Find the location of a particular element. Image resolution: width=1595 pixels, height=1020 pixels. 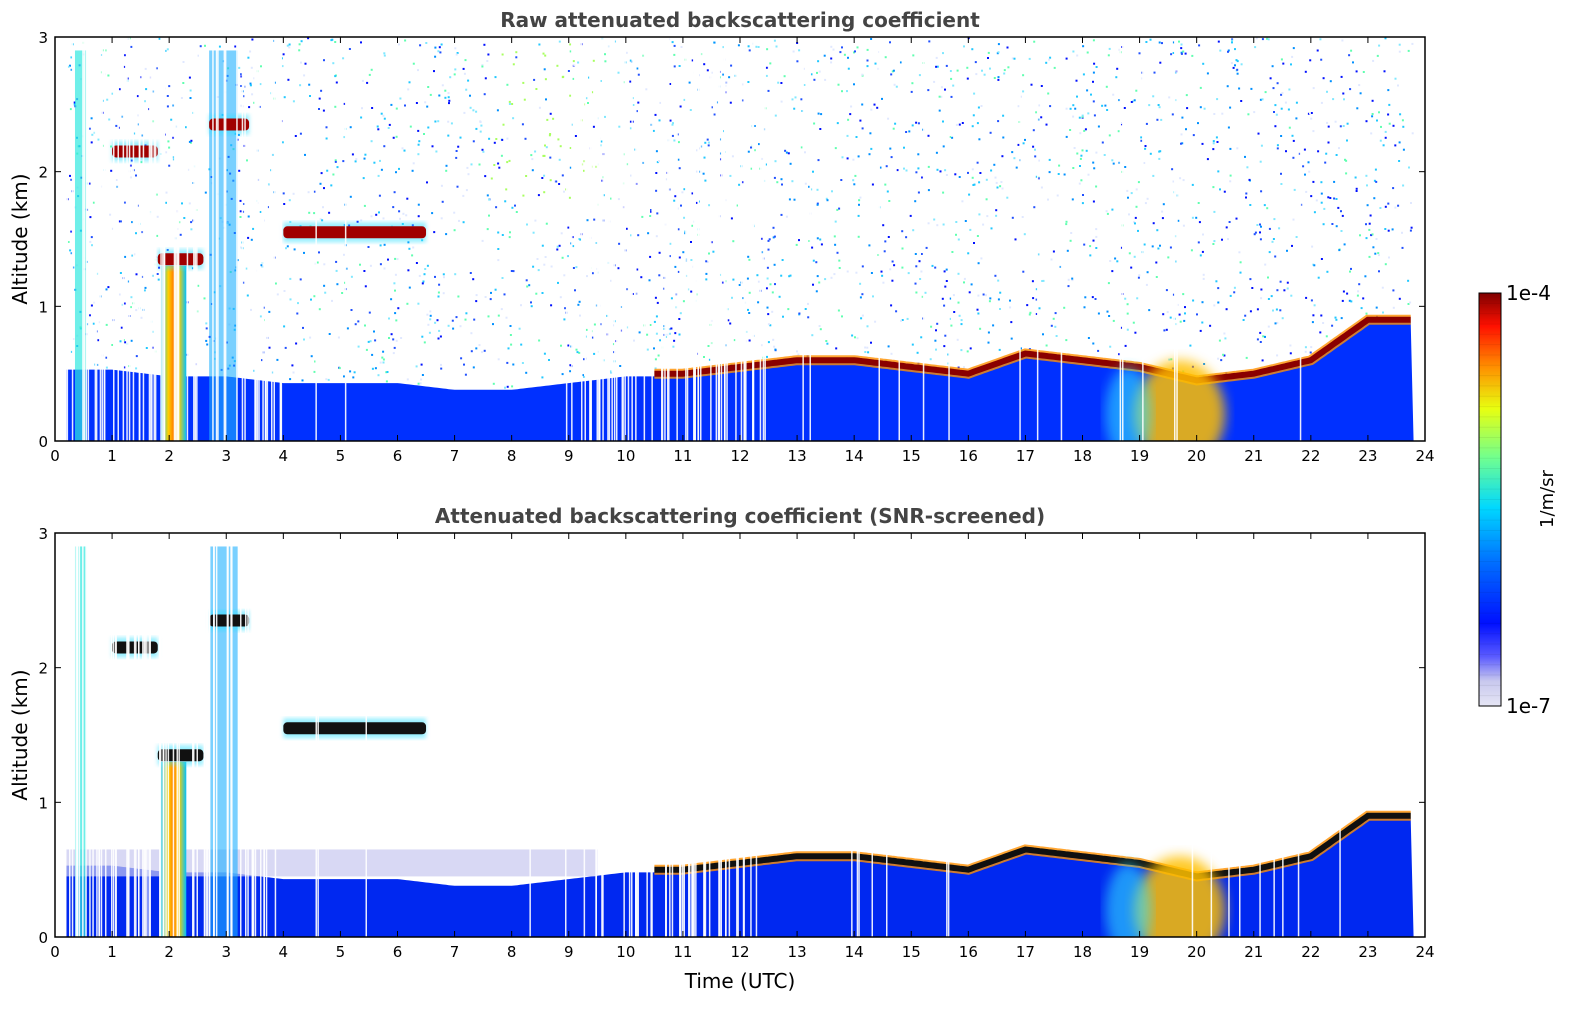

panel2-ylabel: Altitude (km) is located at coordinates (20, 734).